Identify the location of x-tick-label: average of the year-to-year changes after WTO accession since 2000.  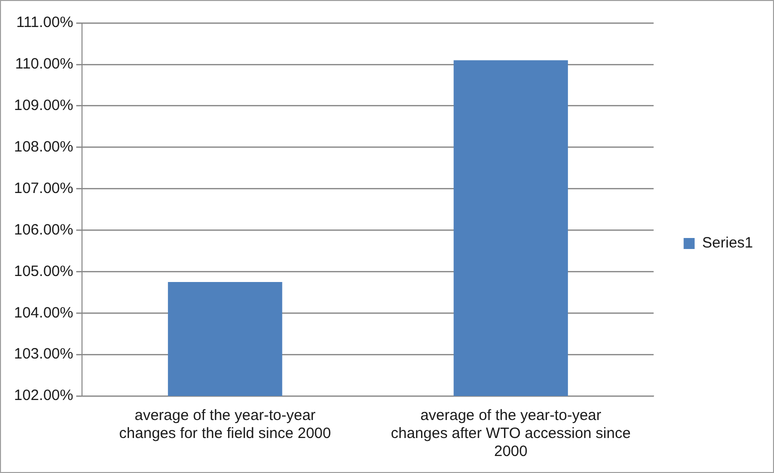
(510, 433).